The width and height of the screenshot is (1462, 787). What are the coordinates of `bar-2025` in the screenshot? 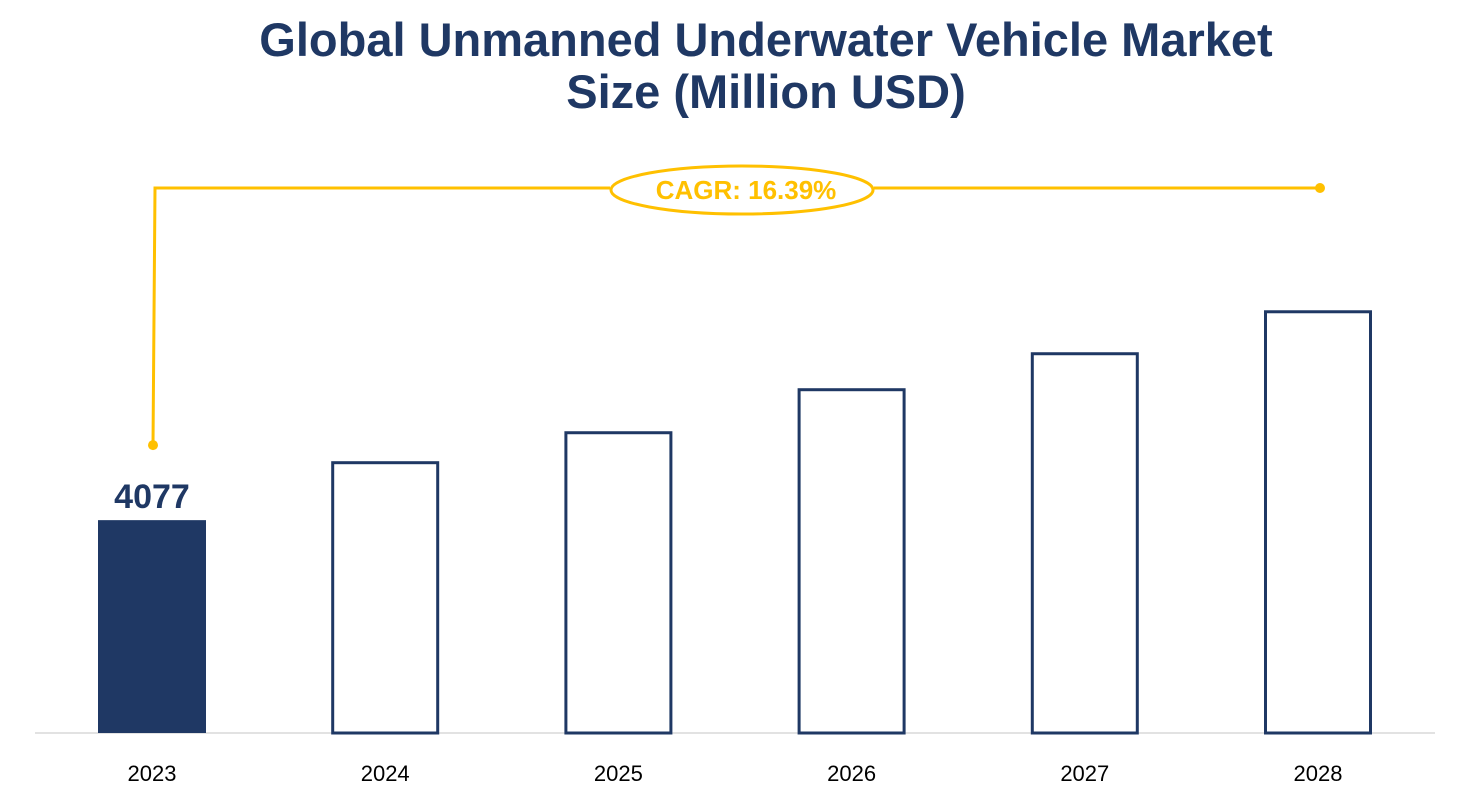 It's located at (618, 583).